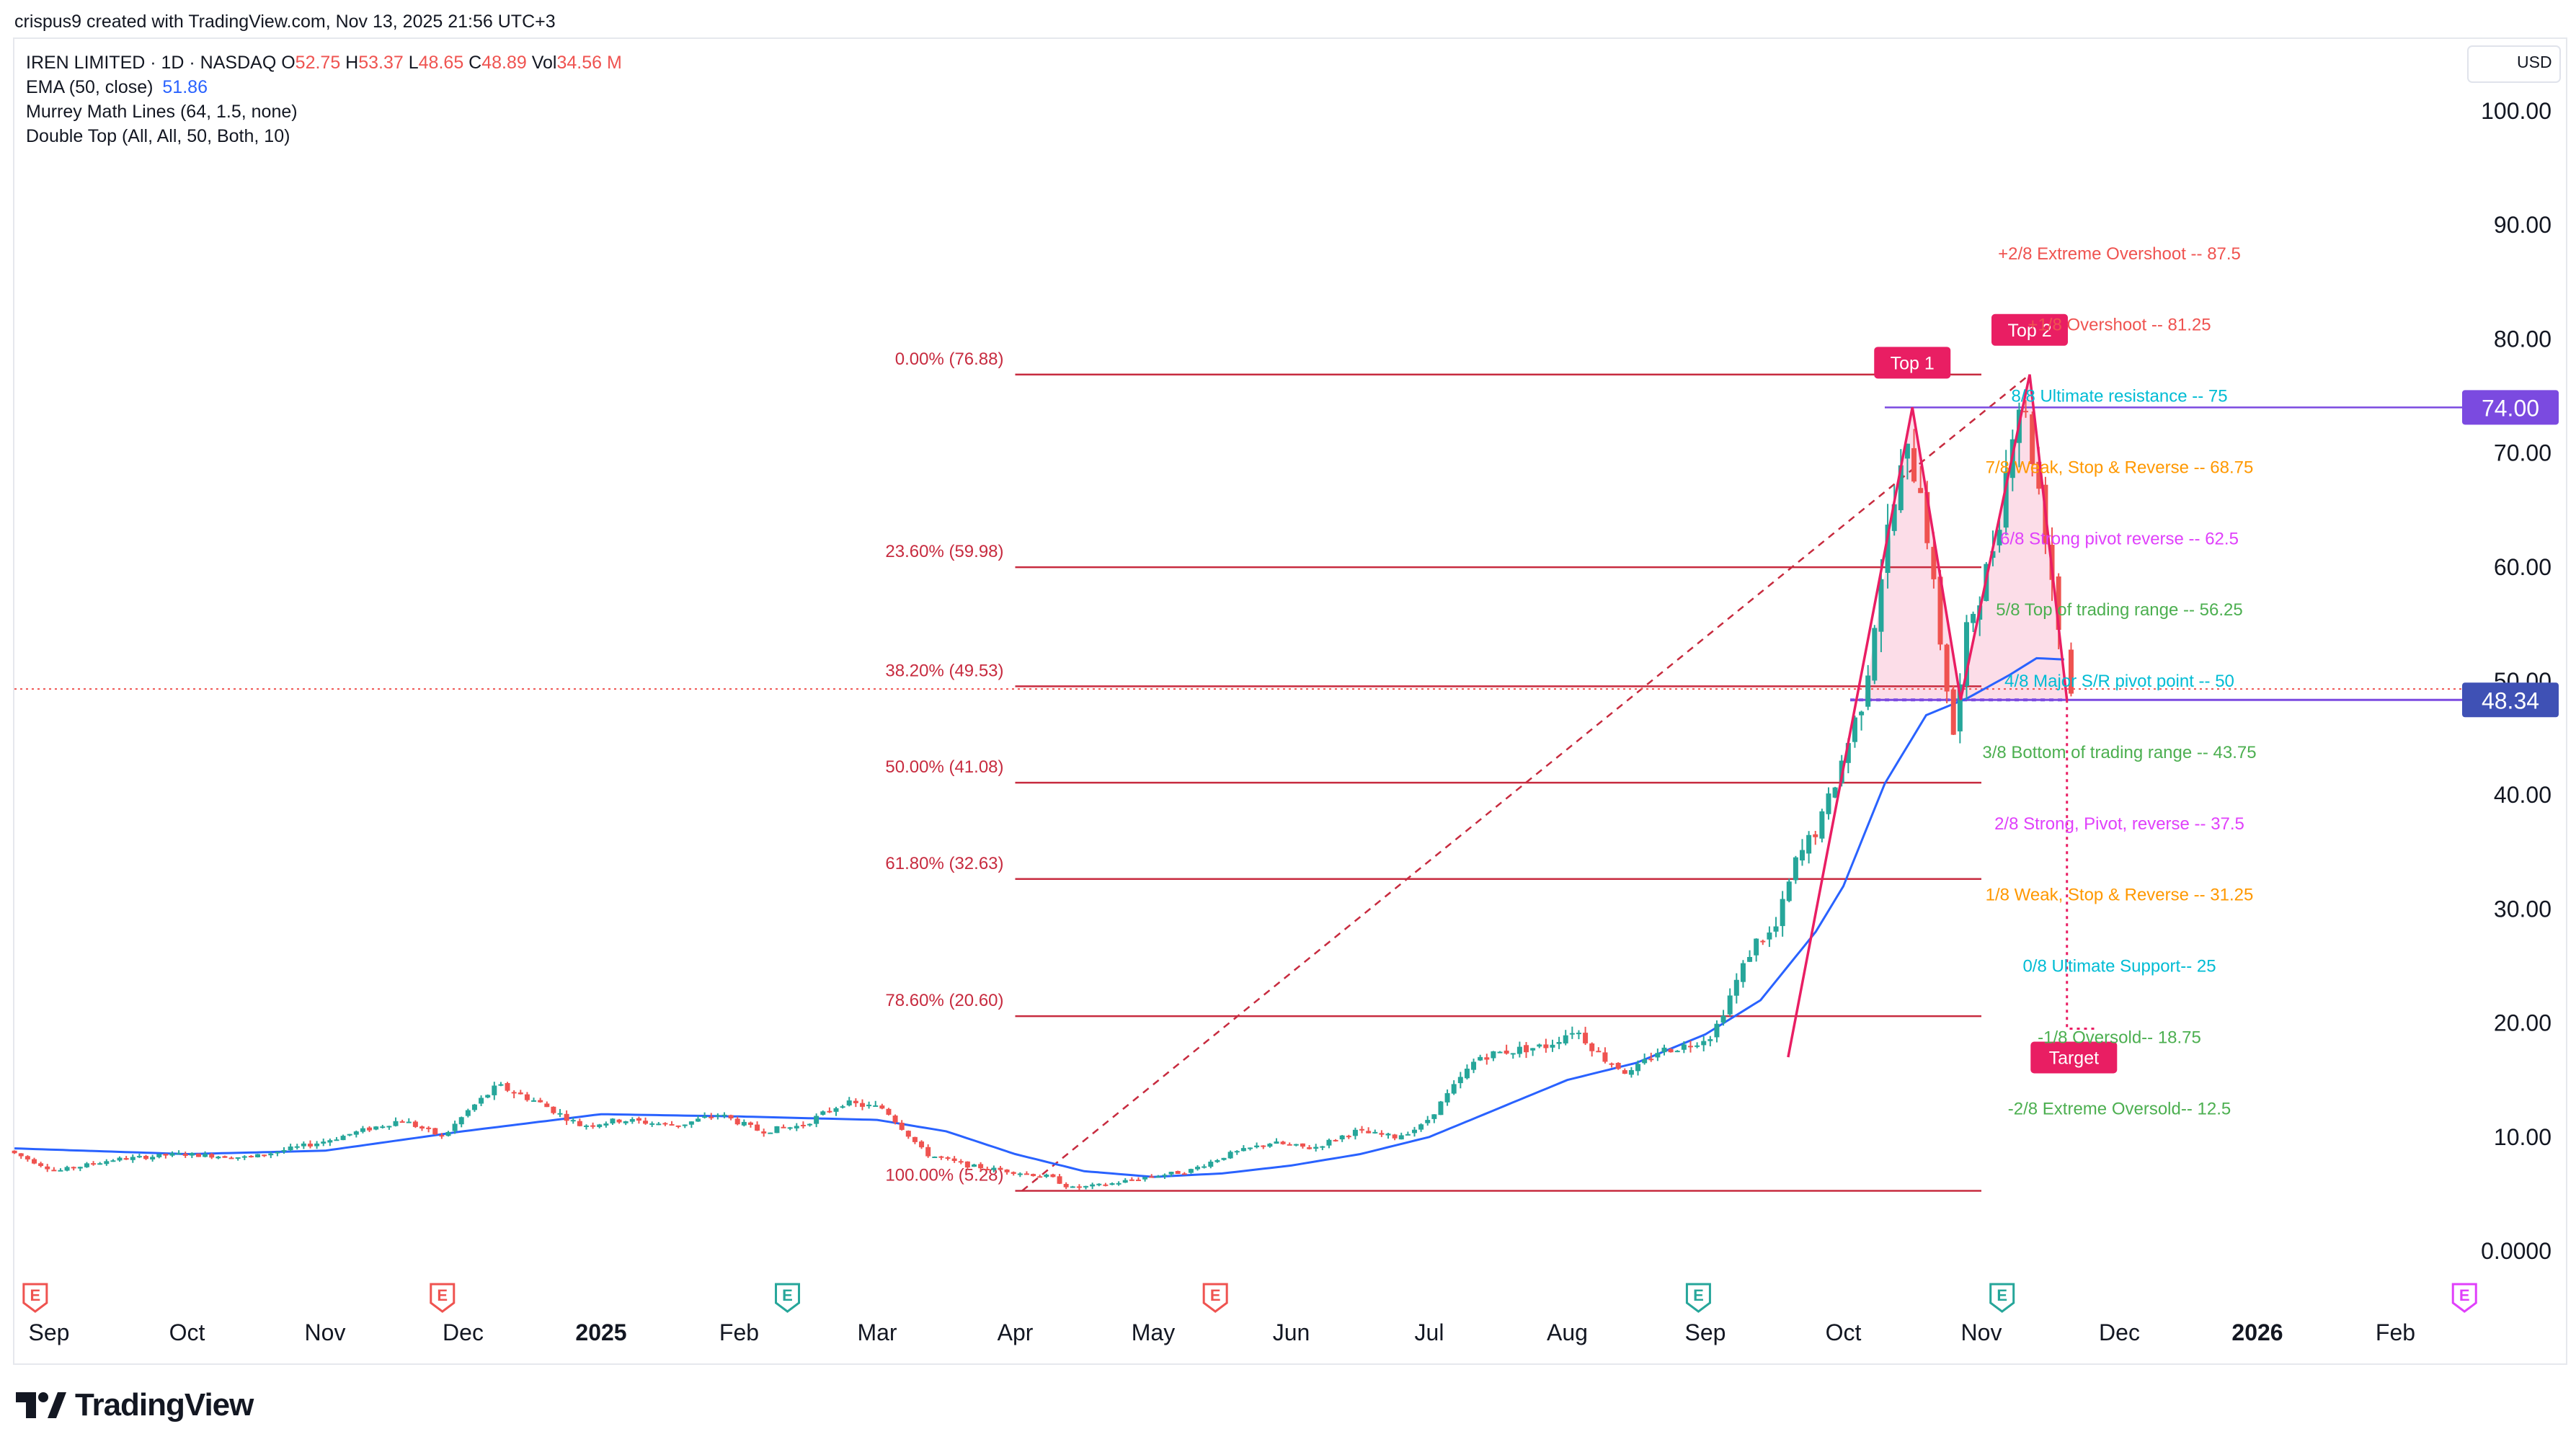 Image resolution: width=2576 pixels, height=1447 pixels. Describe the element at coordinates (2514, 64) in the screenshot. I see `currency-button` at that location.